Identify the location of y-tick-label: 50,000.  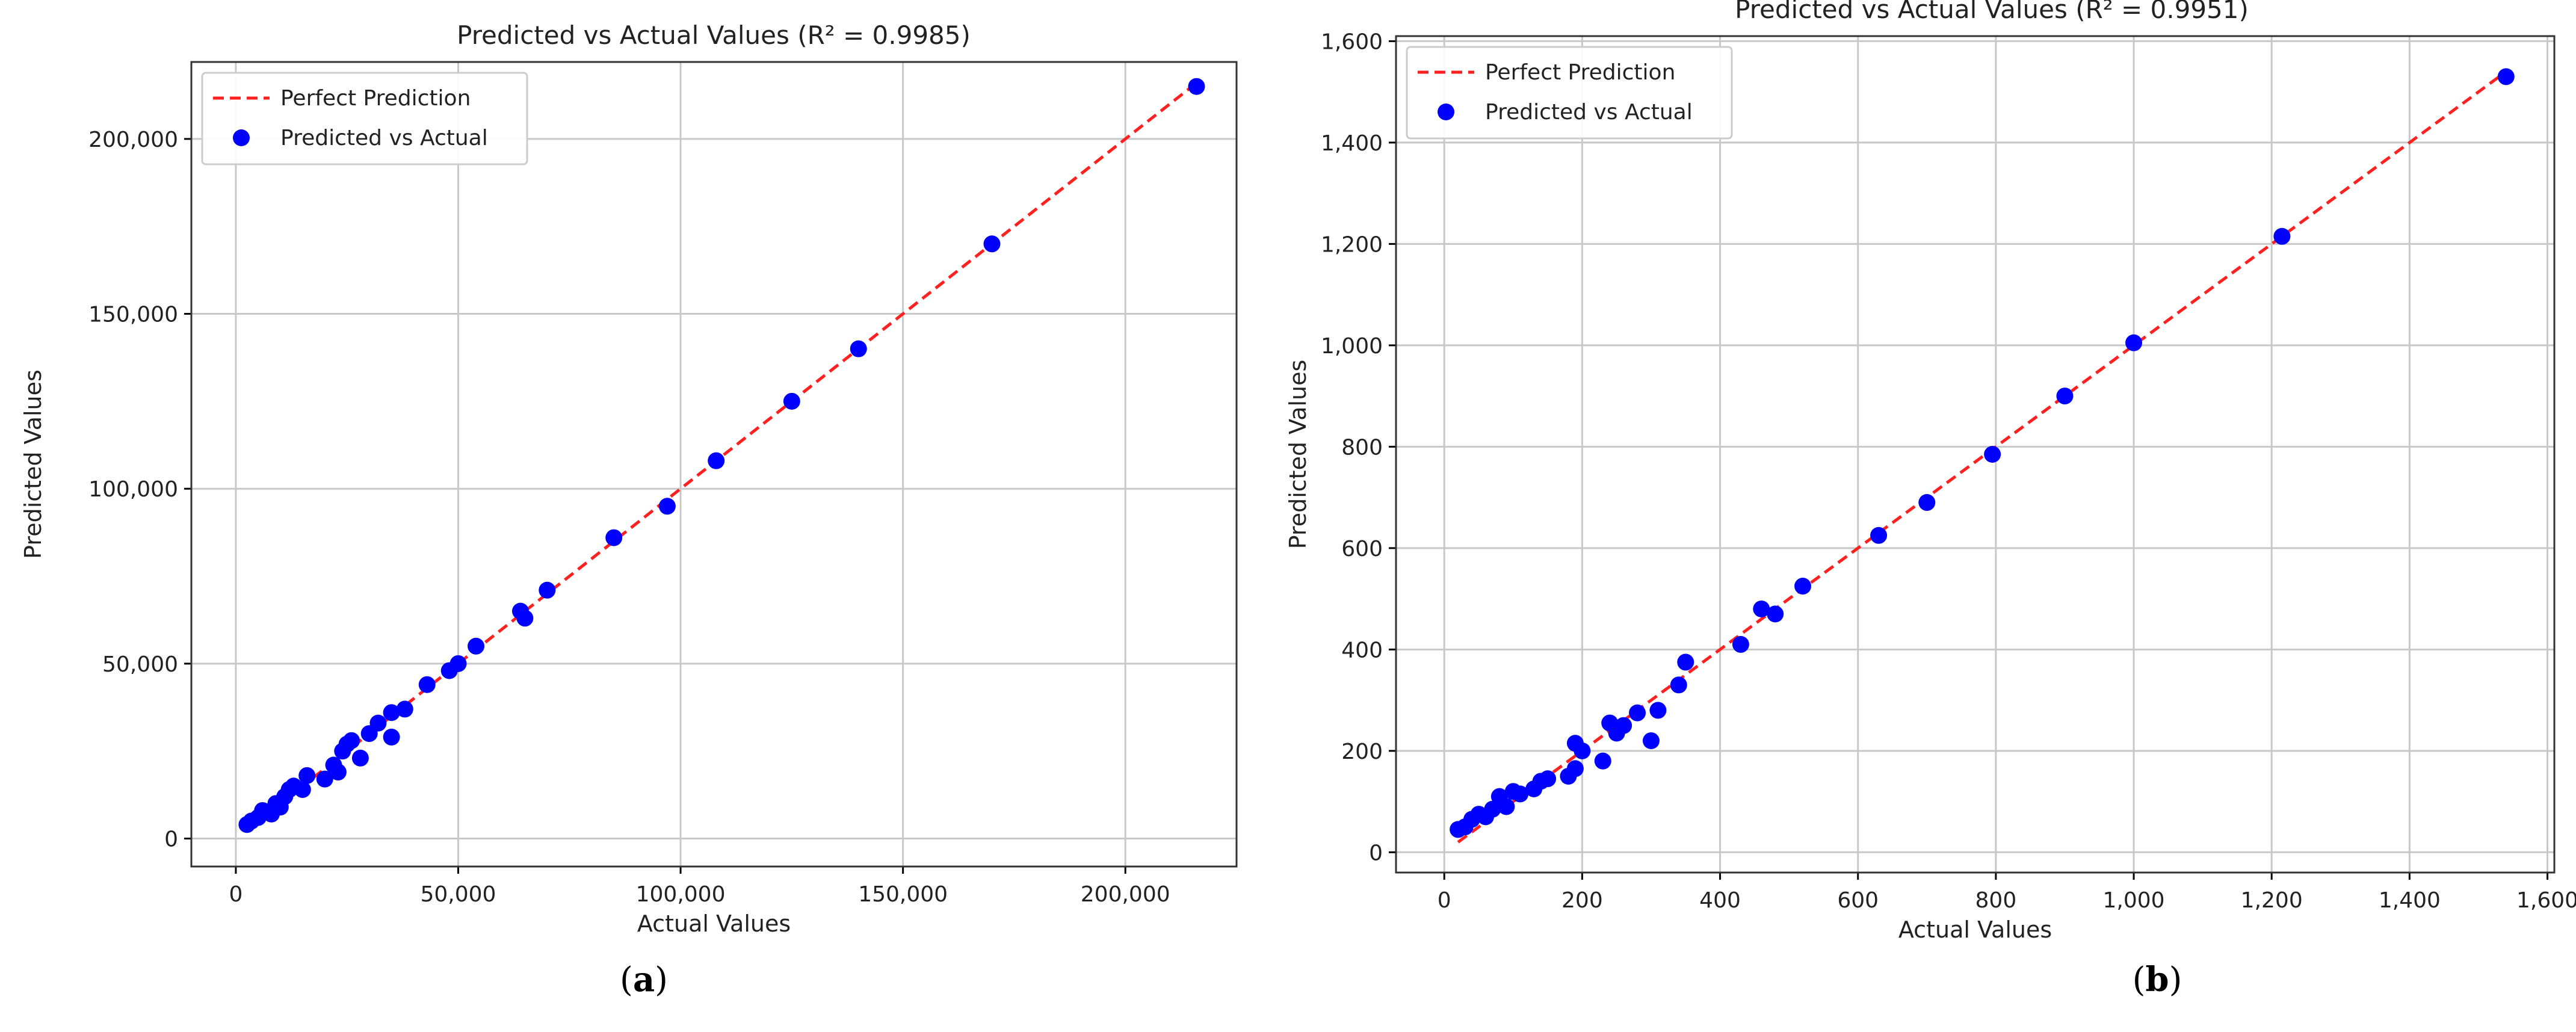
(140, 664).